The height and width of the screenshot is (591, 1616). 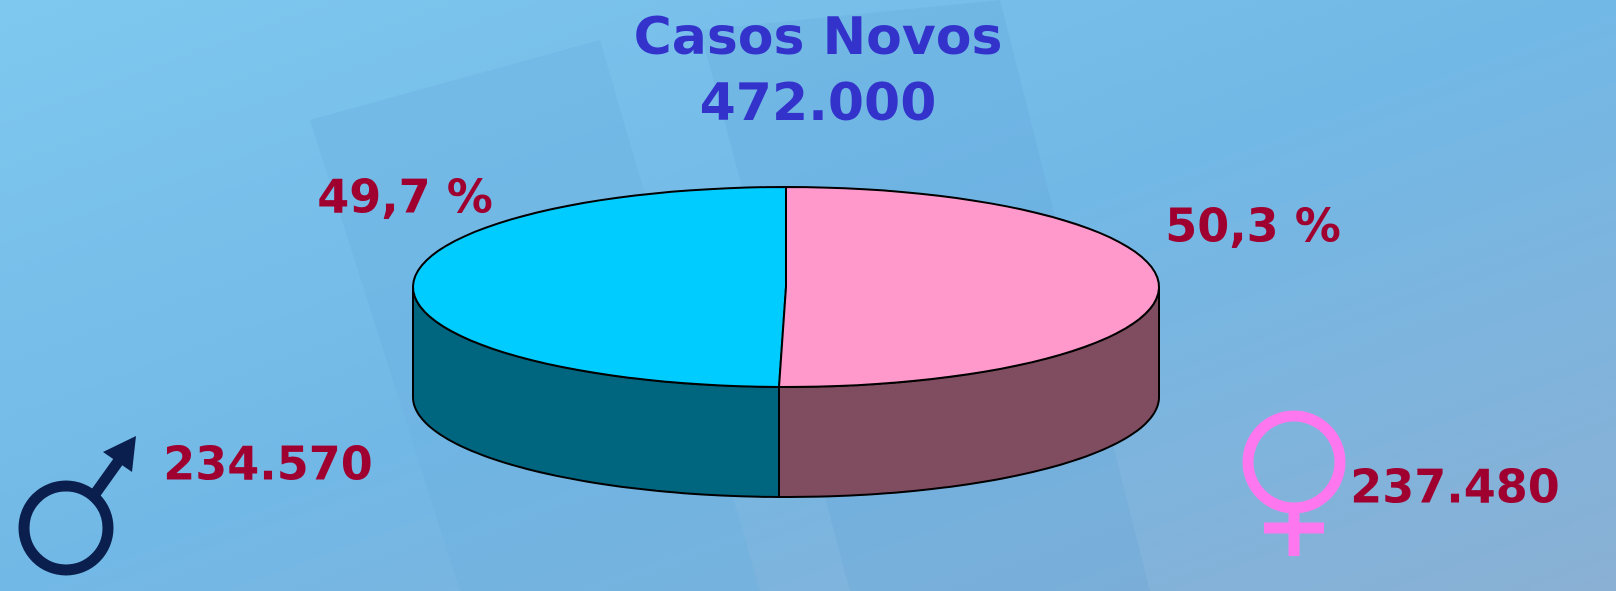 I want to click on count-label: 237.480, so click(x=1455, y=487).